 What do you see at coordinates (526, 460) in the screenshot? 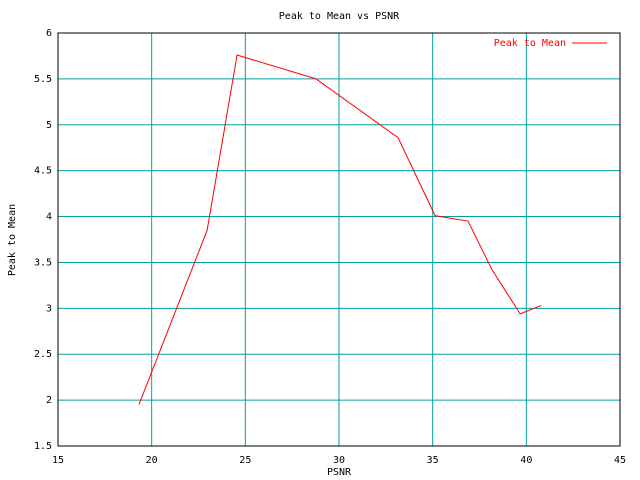
I see `x-tick-label: 40` at bounding box center [526, 460].